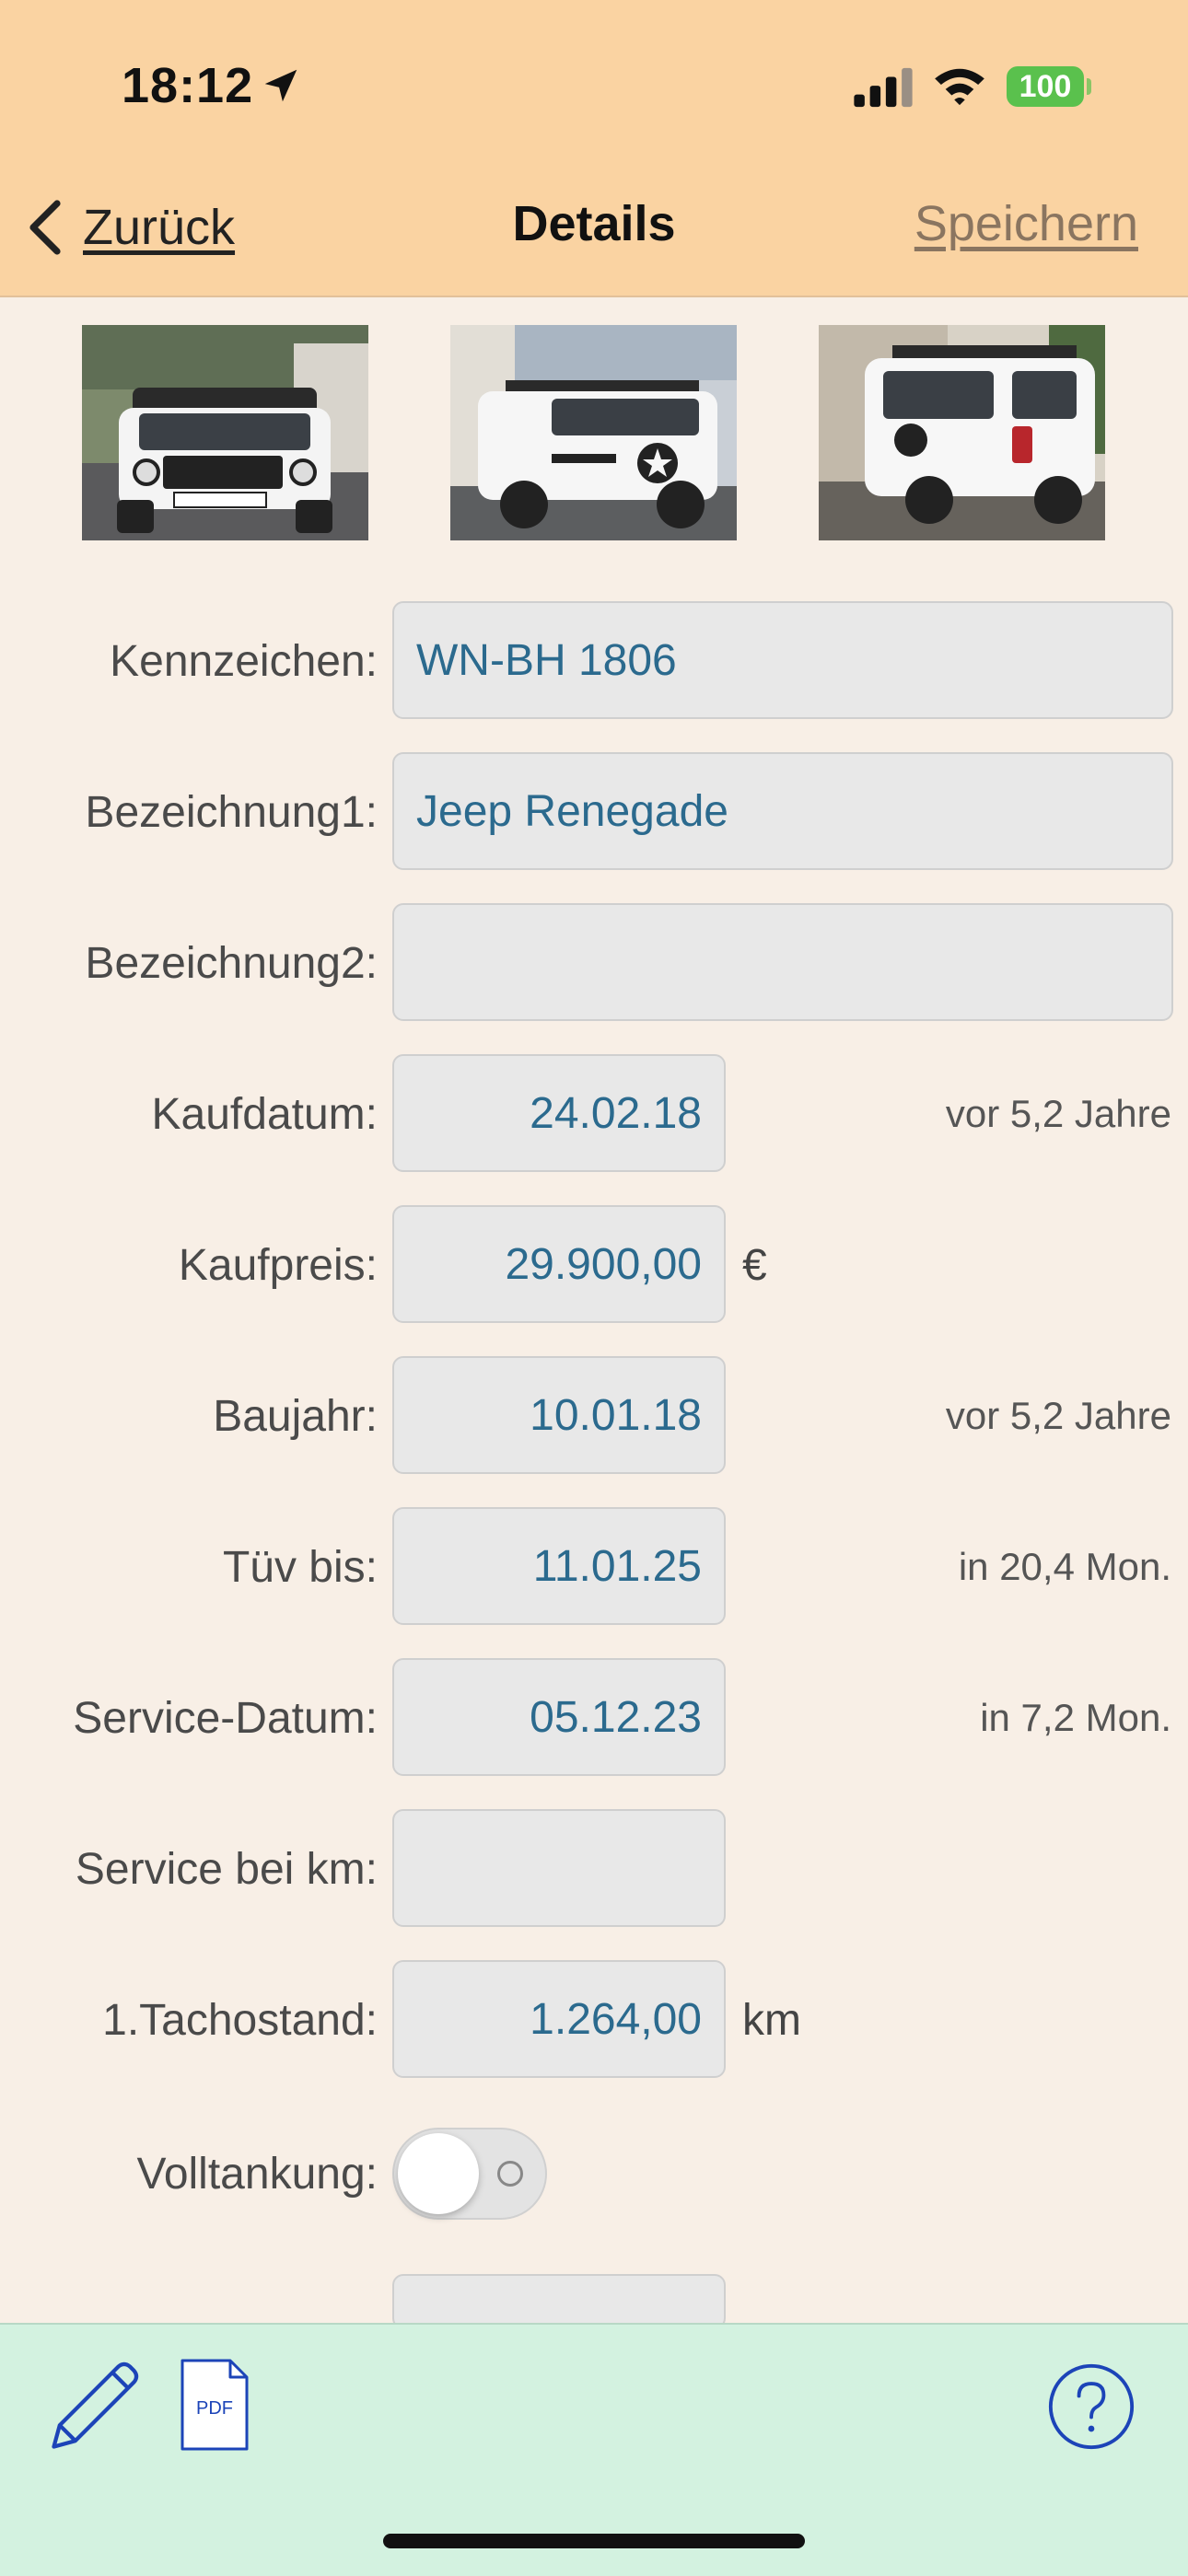  What do you see at coordinates (959, 87) in the screenshot?
I see `wifi-icon` at bounding box center [959, 87].